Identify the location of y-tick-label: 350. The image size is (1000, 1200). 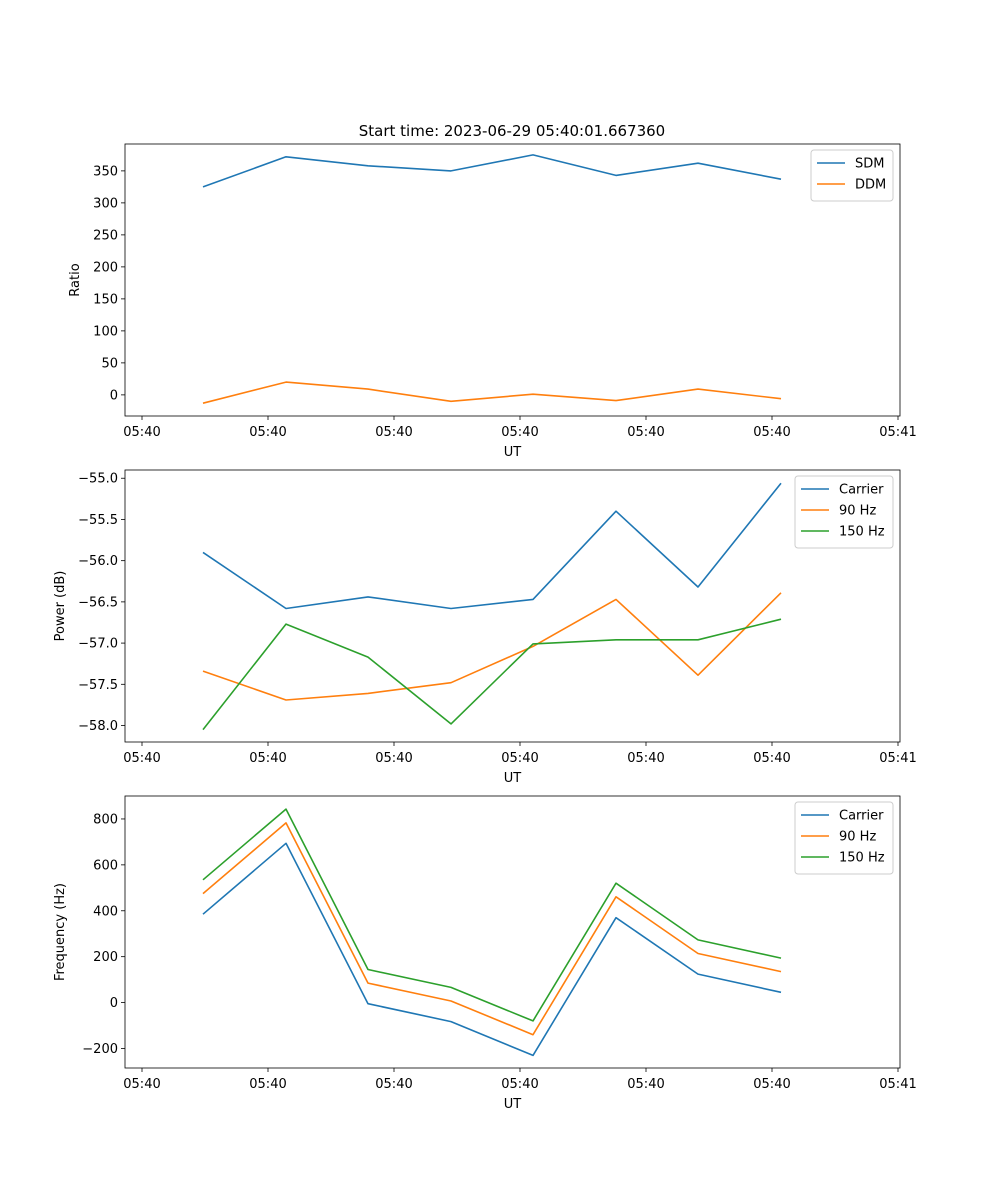
(105, 171).